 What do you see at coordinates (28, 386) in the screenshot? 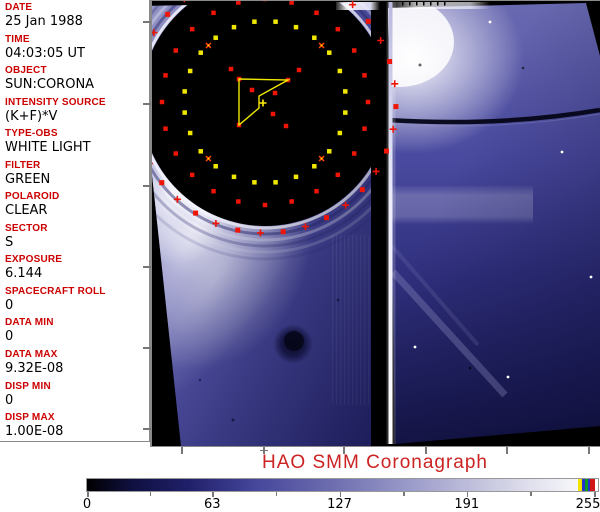
I see `field-label: DISP MIN` at bounding box center [28, 386].